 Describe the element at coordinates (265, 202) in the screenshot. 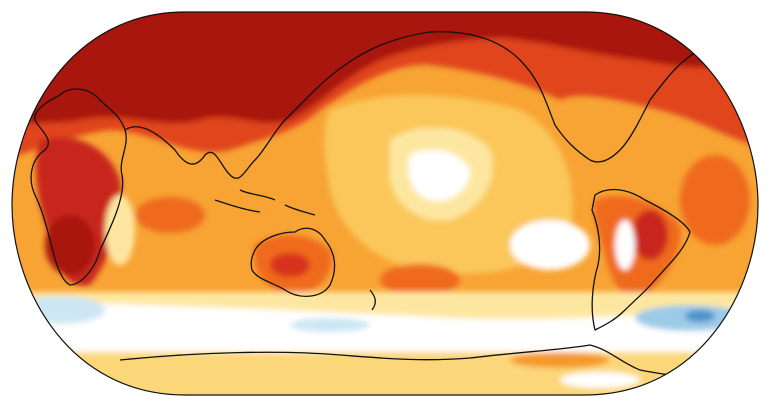

I see `coastline-indonesia` at that location.